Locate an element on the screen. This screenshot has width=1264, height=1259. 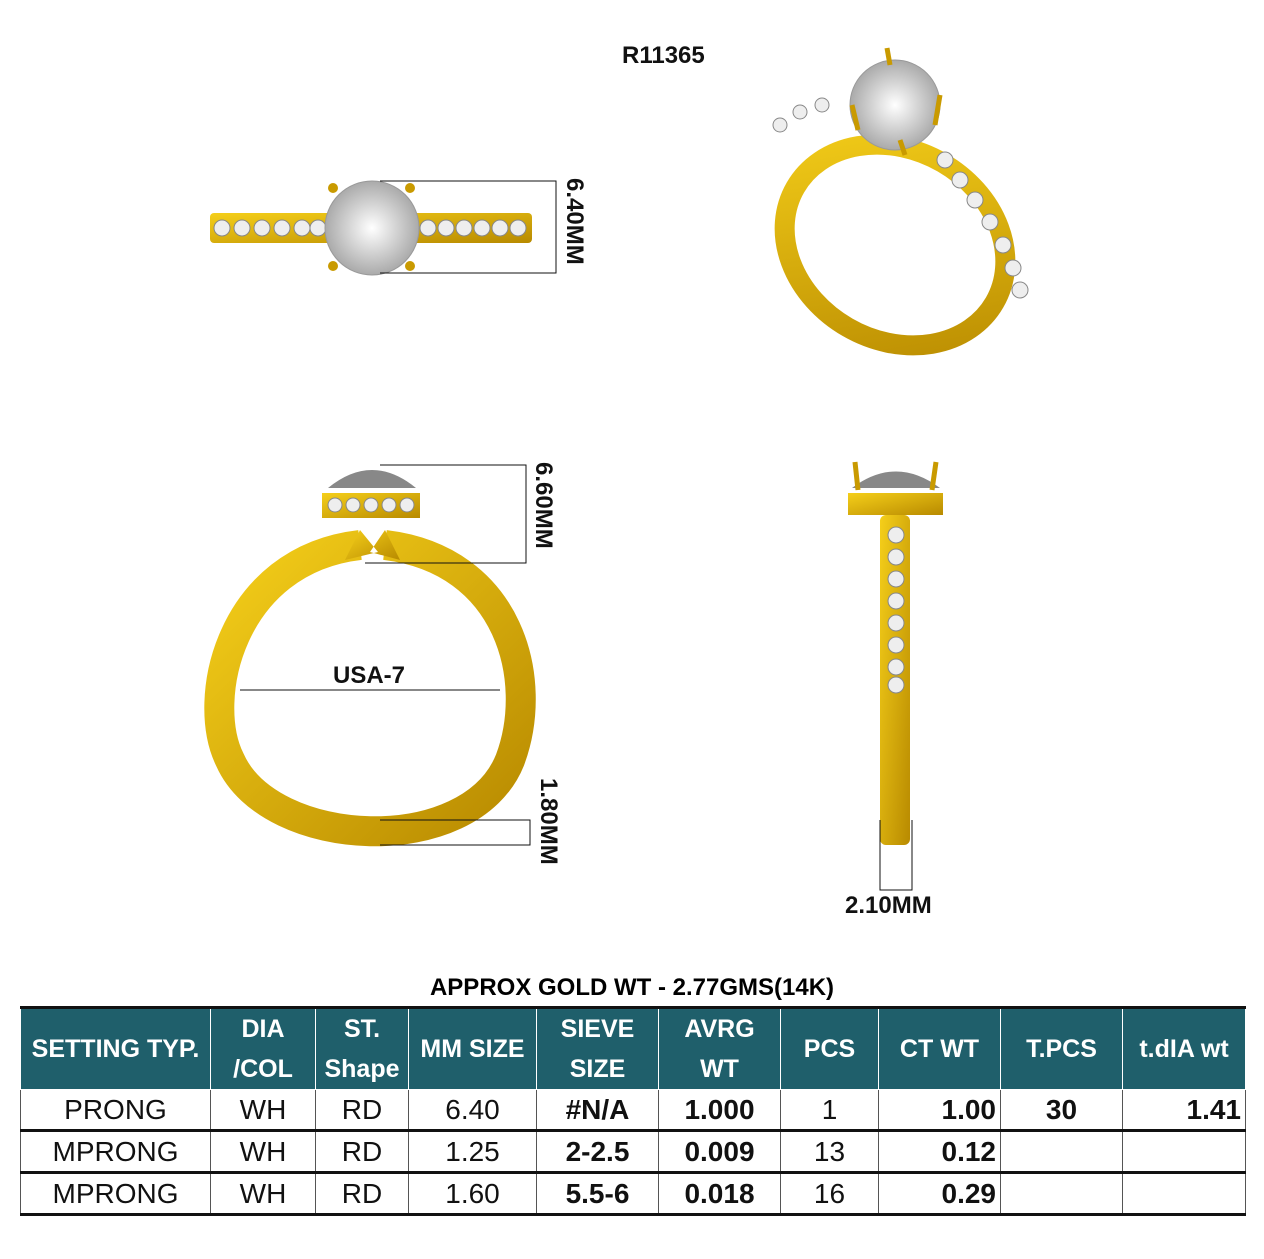
col-header: SETTING TYP. is located at coordinates (115, 1048).